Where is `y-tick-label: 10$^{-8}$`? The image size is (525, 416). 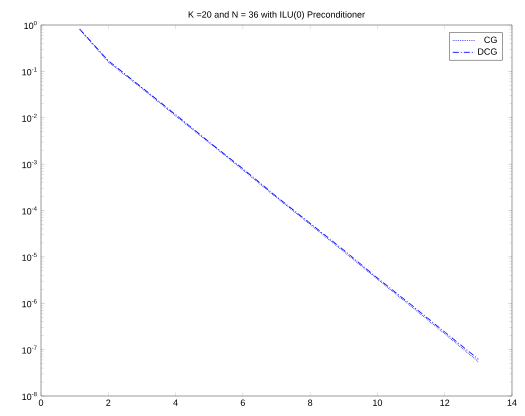 y-tick-label: 10$^{-8}$ is located at coordinates (29, 396).